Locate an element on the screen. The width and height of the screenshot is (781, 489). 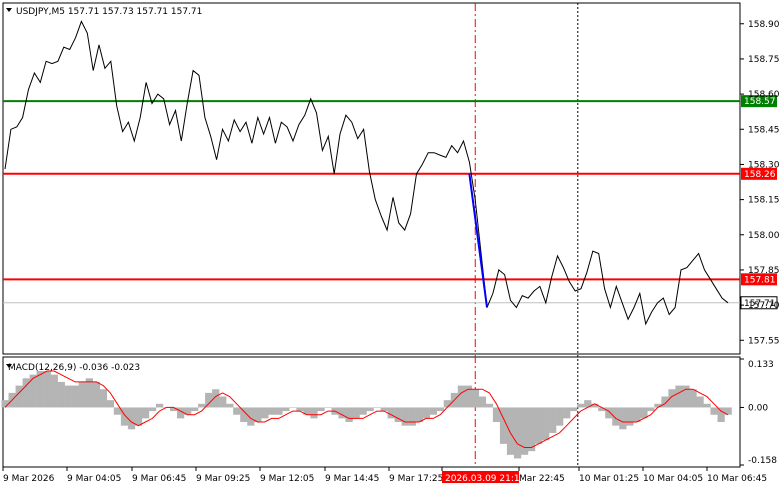
price-tick-label-5: 158.15 is located at coordinates (764, 201).